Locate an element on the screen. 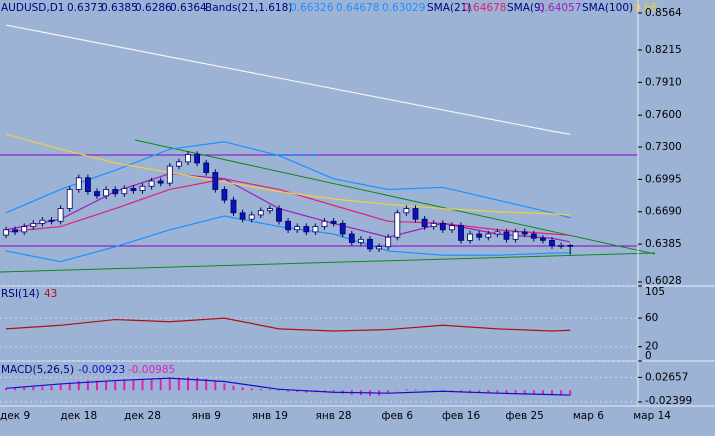 The width and height of the screenshot is (715, 436). macd-hist-value: -0.00923 is located at coordinates (101, 370).